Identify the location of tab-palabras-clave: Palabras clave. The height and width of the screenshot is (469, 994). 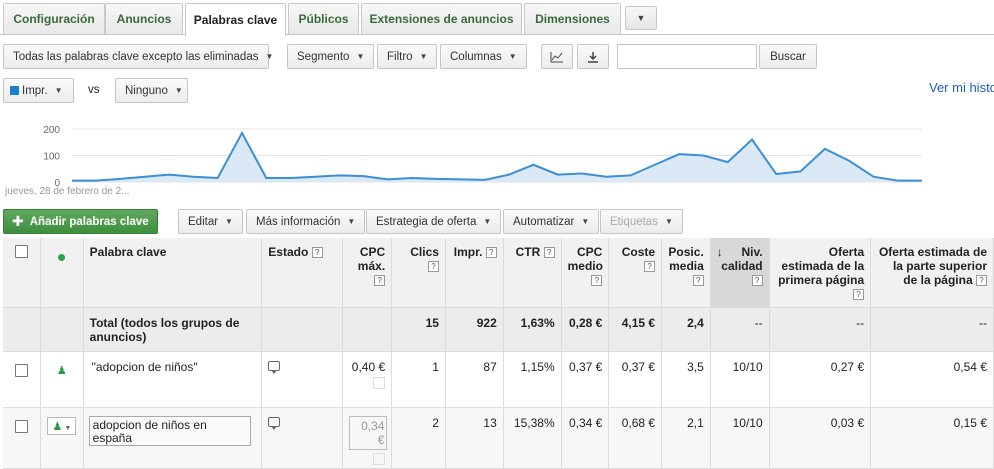
(235, 19).